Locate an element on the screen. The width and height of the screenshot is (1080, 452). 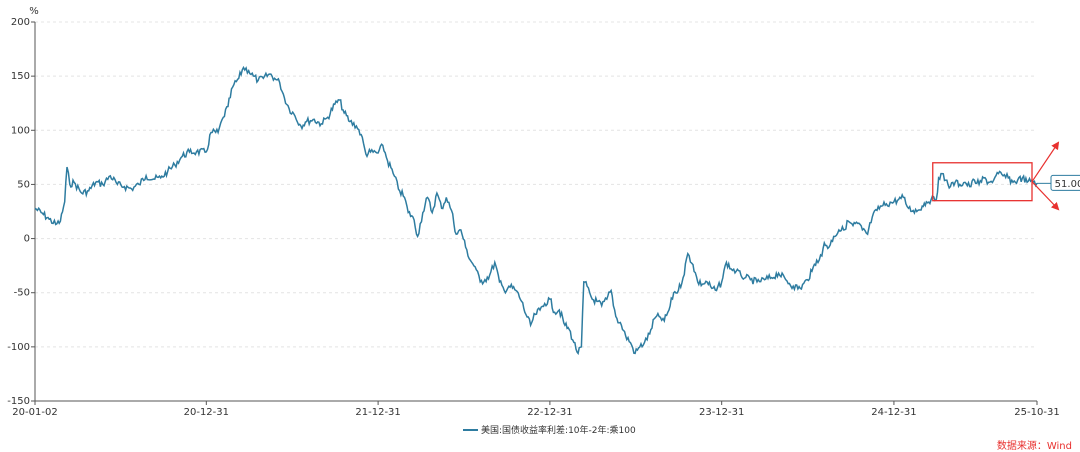
y-tick-label: 0 is located at coordinates (27, 239).